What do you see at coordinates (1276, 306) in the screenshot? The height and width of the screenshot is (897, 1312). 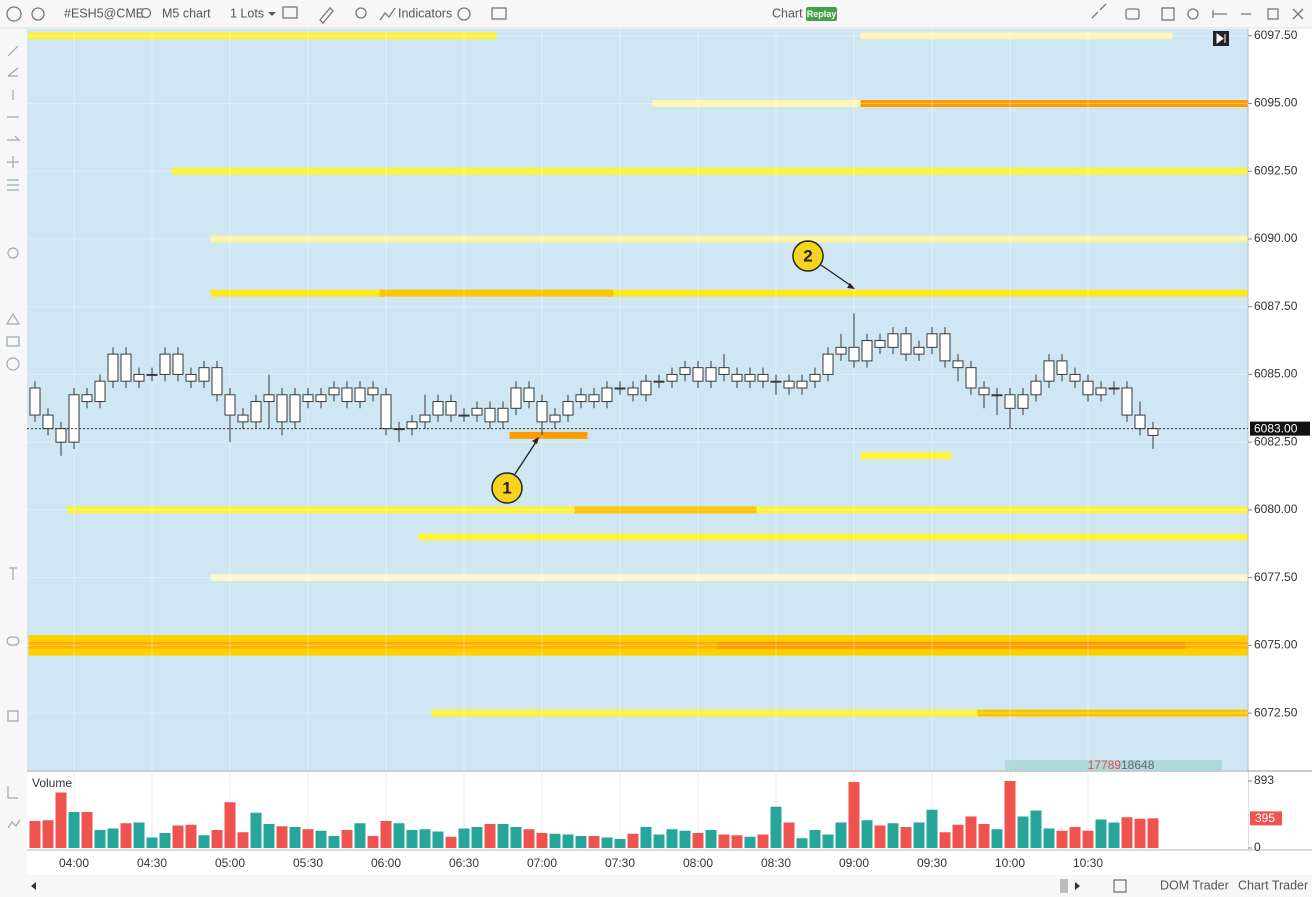 I see `y-tick-label: 6087.50` at bounding box center [1276, 306].